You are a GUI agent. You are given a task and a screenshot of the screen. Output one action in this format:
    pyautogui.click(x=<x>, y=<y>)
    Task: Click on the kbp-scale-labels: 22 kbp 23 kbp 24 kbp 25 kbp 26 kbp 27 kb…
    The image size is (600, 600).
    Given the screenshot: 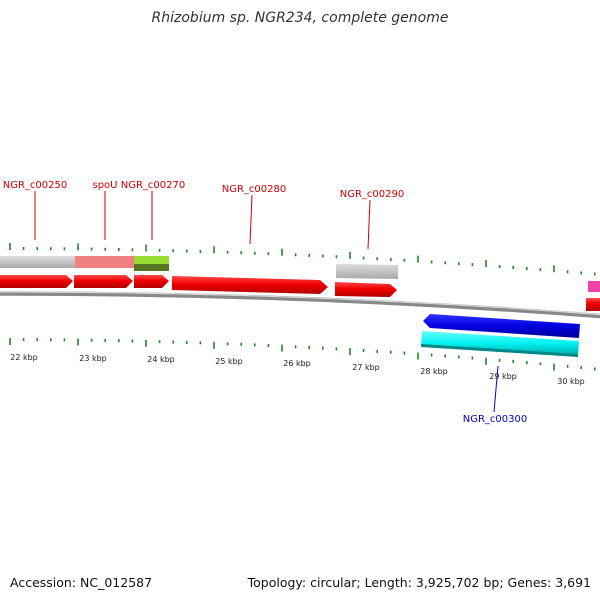 What is the action you would take?
    pyautogui.click(x=297, y=369)
    